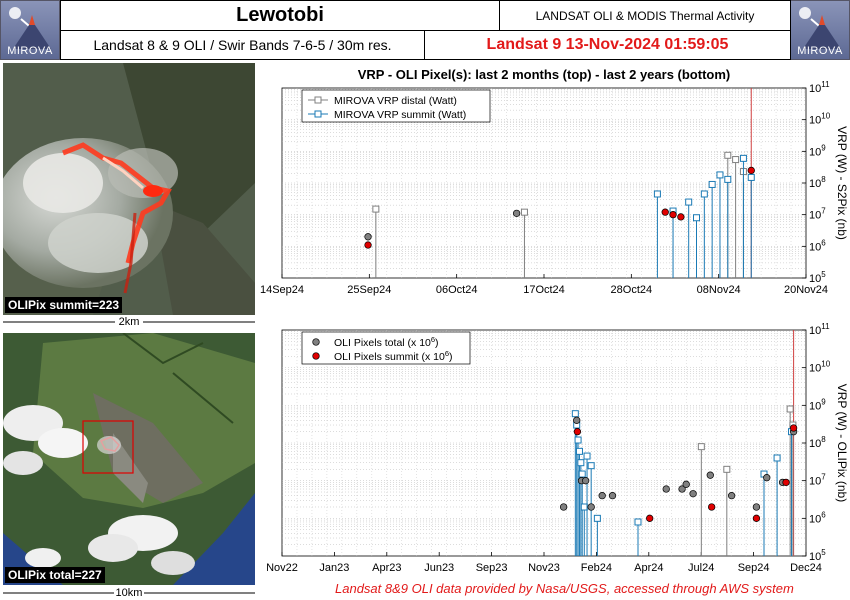  I want to click on scale-bar-top: 2km, so click(129, 322).